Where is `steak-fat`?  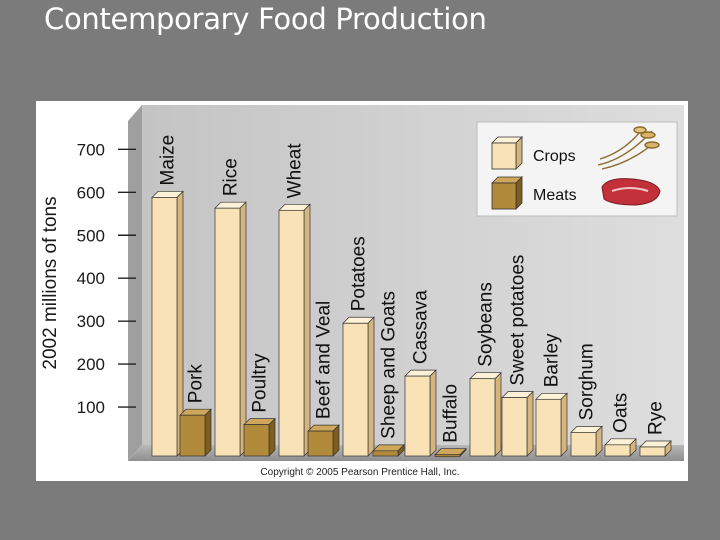
steak-fat is located at coordinates (630, 189).